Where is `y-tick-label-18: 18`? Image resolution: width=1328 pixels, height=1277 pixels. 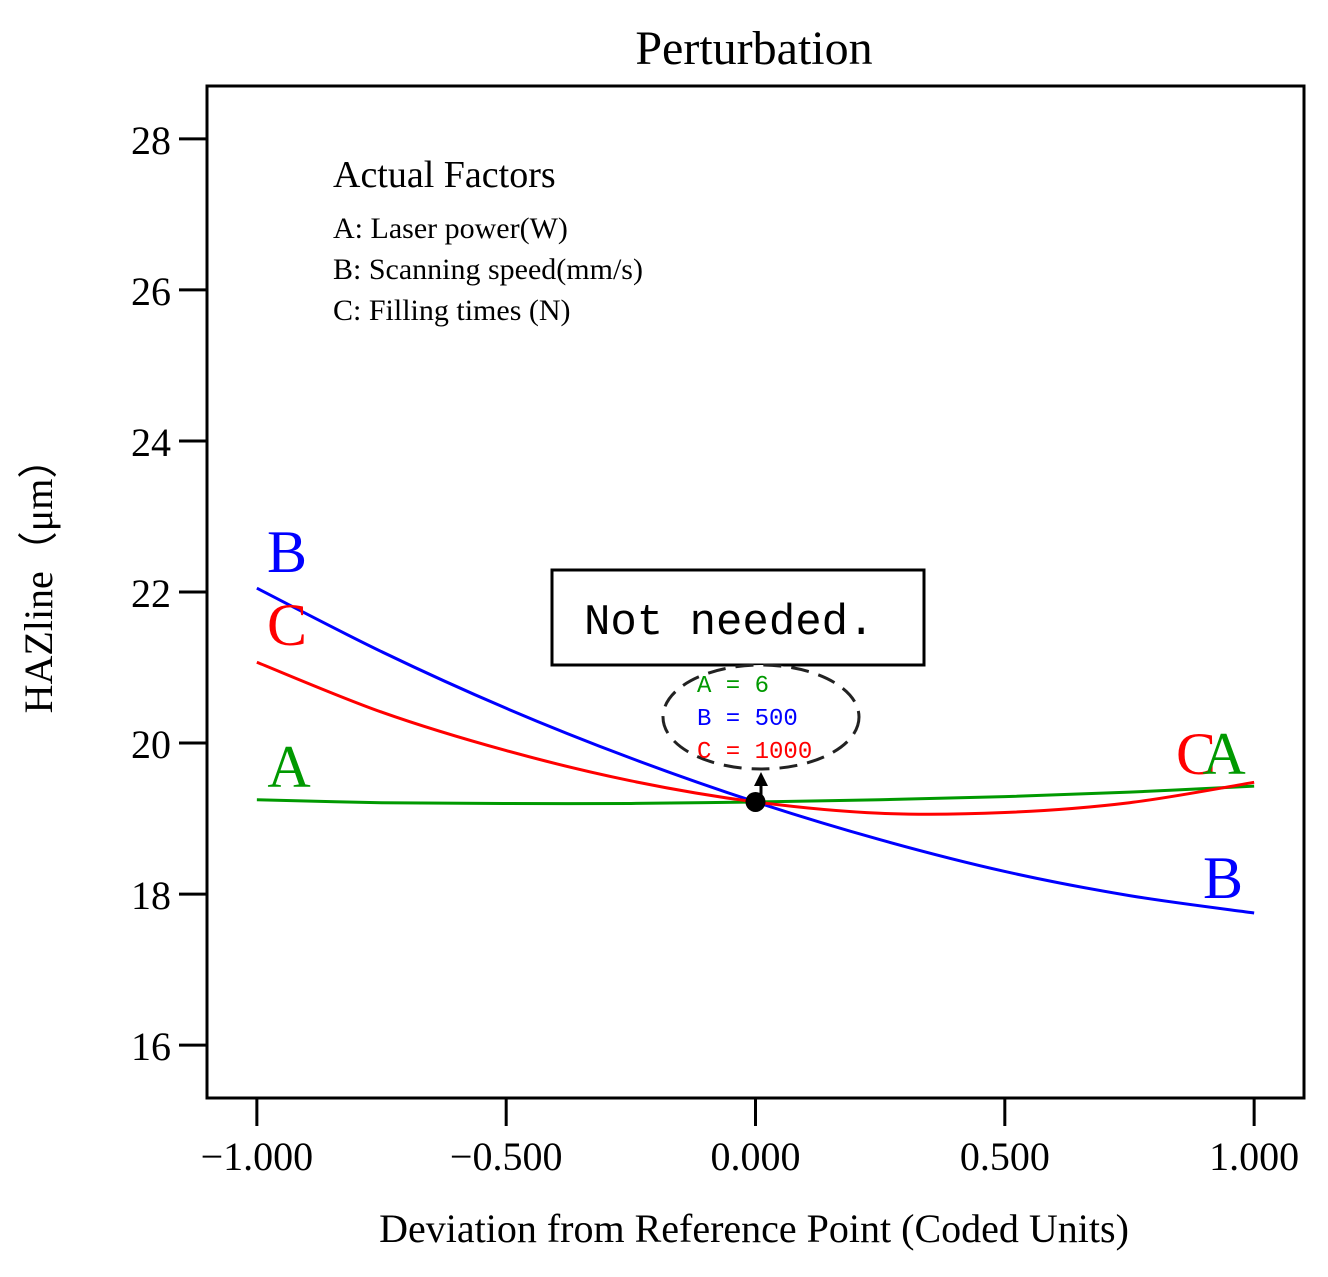
y-tick-label-18: 18 is located at coordinates (151, 895).